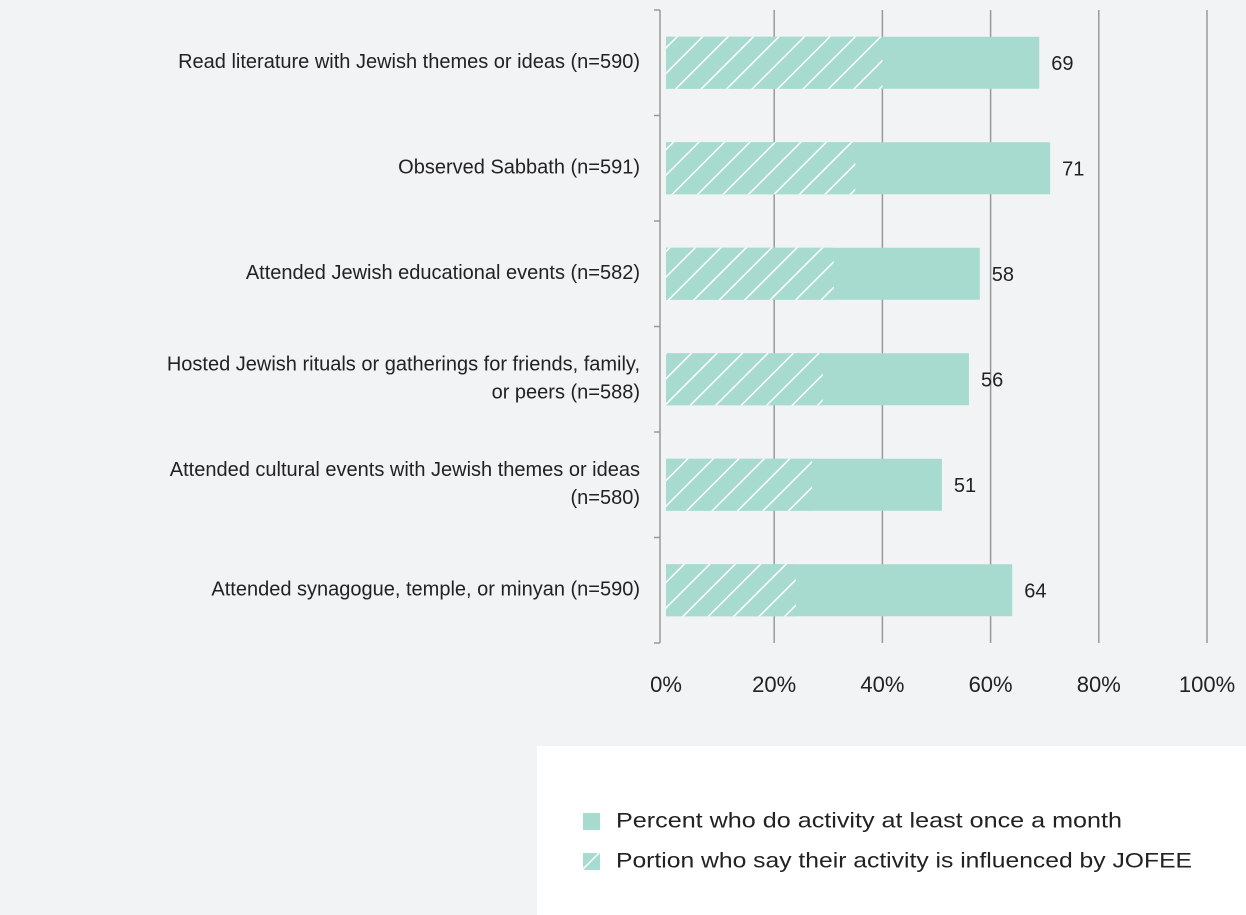 This screenshot has width=1246, height=915. I want to click on data-label: 64, so click(1035, 592).